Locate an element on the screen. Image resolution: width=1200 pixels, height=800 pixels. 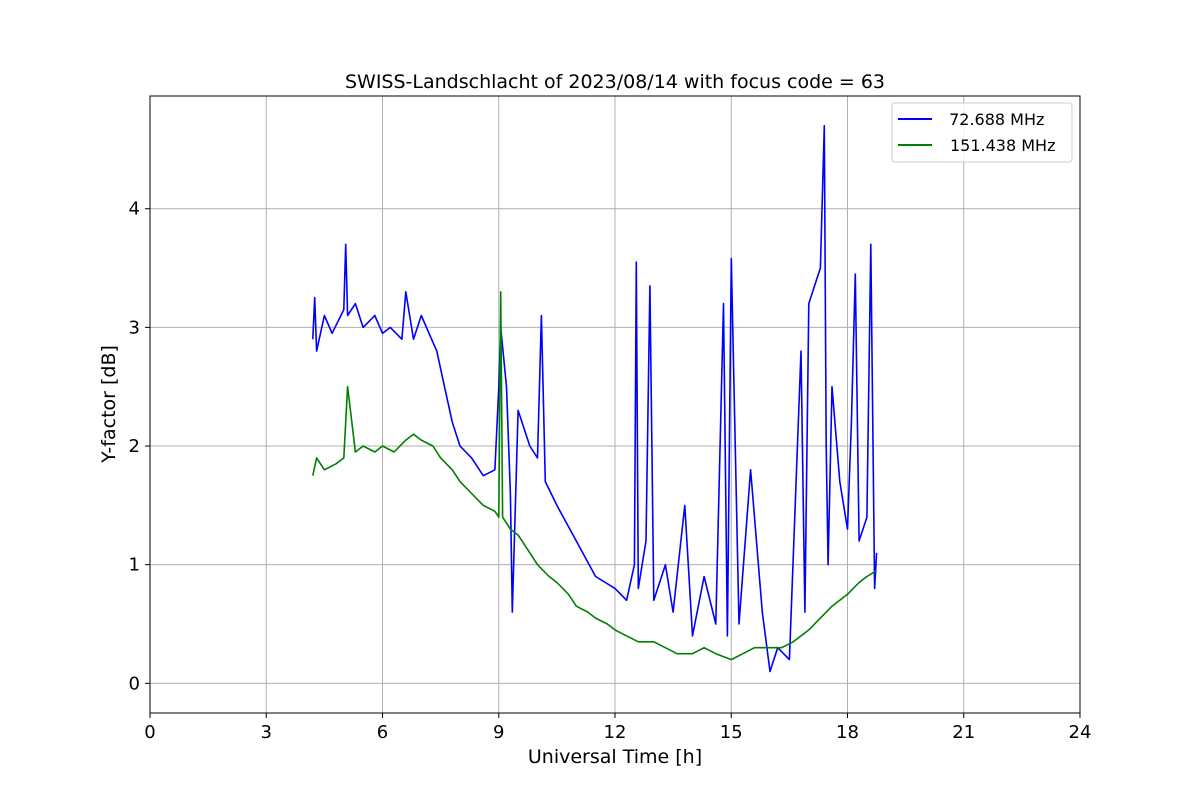
x-tick-label: 21 is located at coordinates (963, 732).